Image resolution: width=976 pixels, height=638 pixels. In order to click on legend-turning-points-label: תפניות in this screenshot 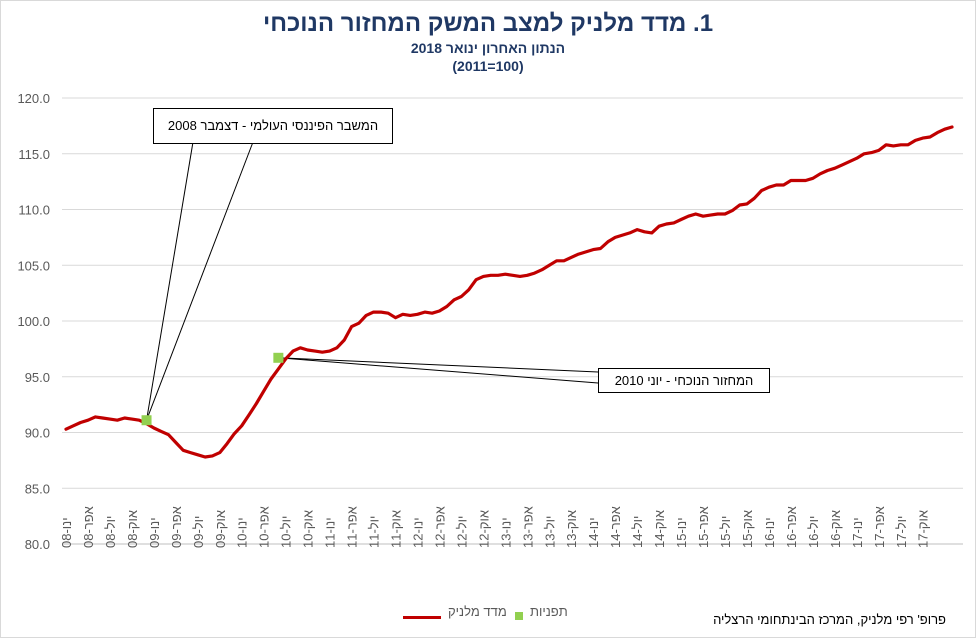, I will do `click(549, 611)`.